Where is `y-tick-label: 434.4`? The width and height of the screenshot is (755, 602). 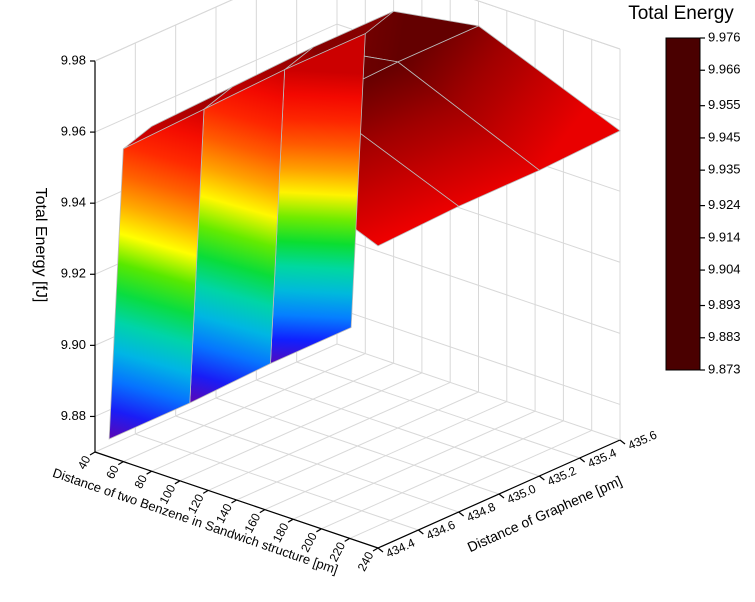
y-tick-label: 434.4 is located at coordinates (400, 548).